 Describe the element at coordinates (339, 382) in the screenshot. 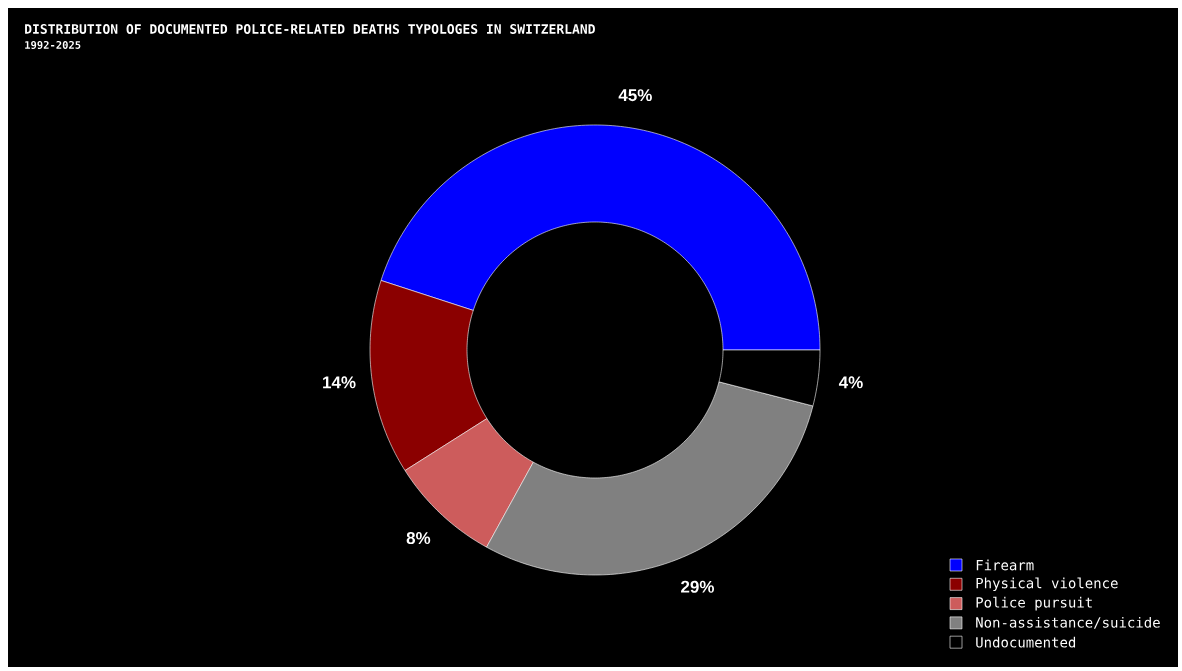

I see `data-label: 14%` at that location.